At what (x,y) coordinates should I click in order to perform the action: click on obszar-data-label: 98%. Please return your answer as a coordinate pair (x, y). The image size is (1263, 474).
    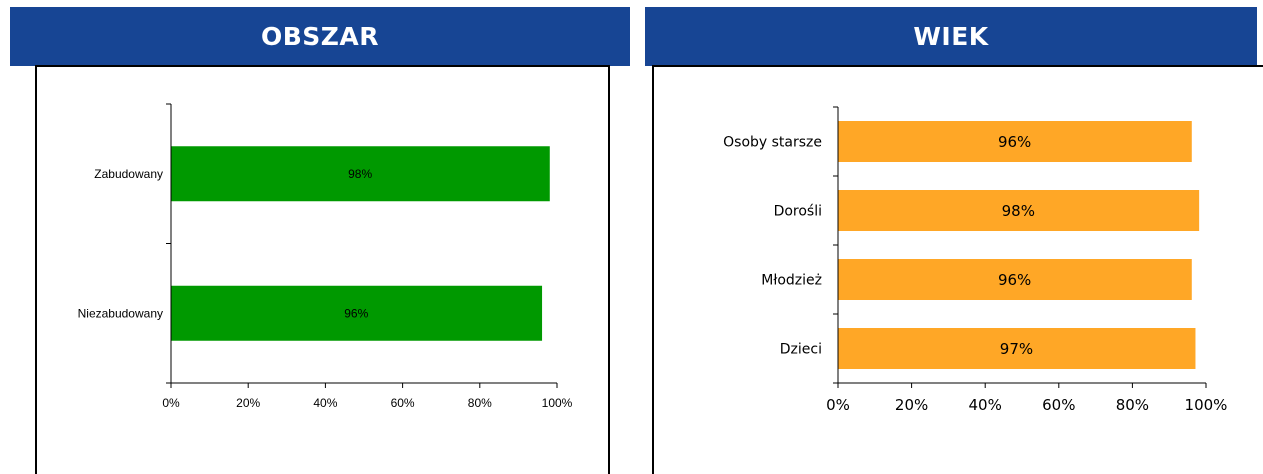
    Looking at the image, I should click on (360, 174).